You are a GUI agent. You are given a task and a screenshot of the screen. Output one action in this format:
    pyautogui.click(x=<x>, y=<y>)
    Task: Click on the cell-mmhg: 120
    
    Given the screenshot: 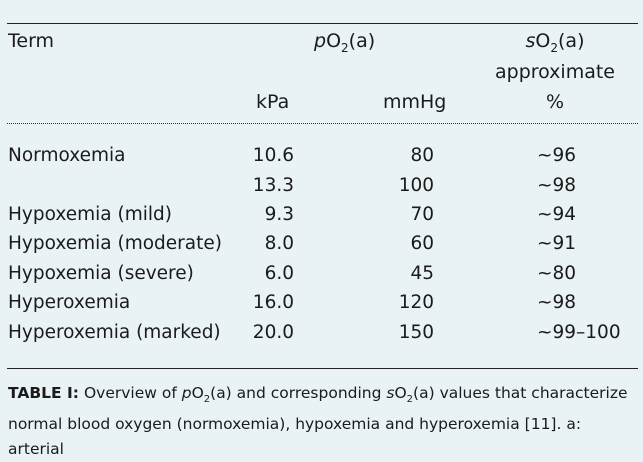 What is the action you would take?
    pyautogui.click(x=416, y=302)
    